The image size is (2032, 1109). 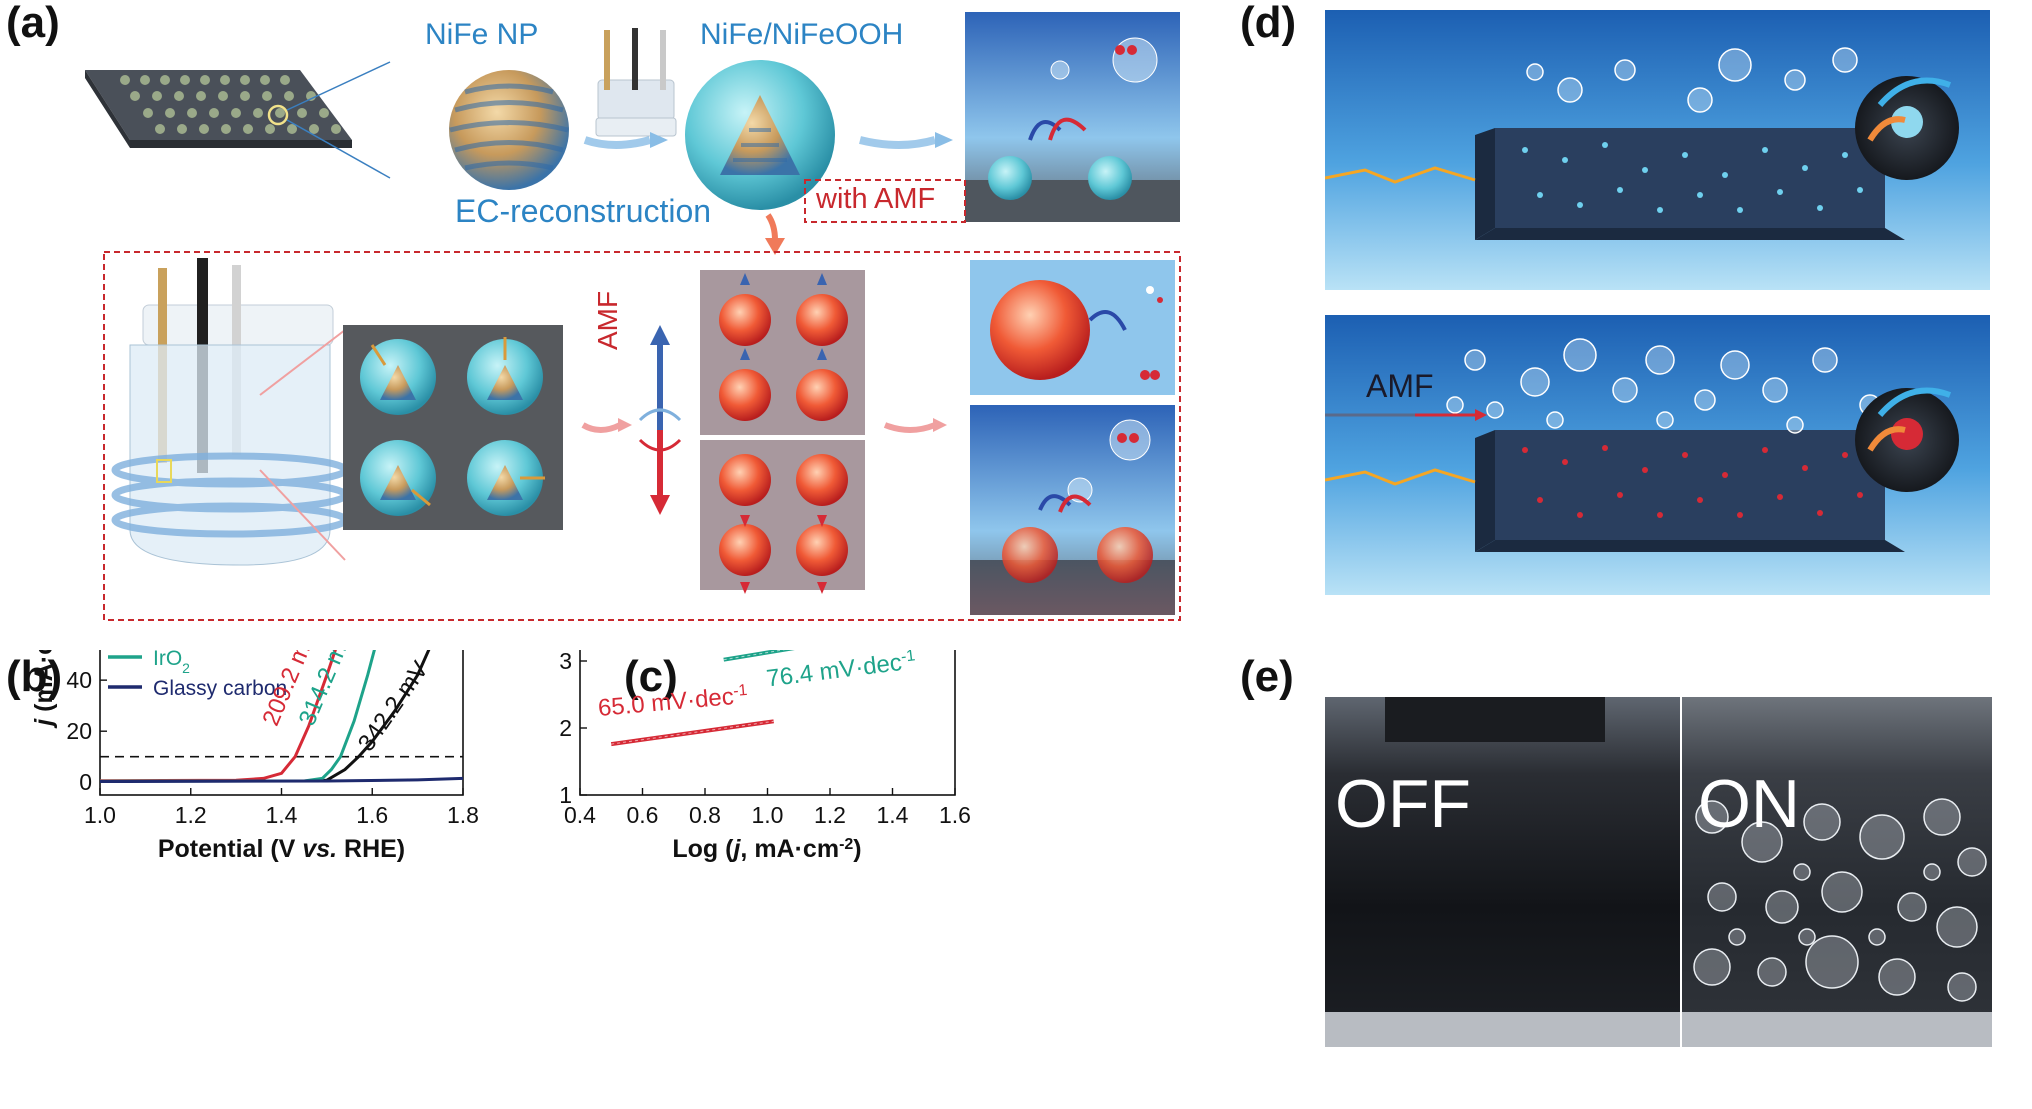 I want to click on panel-label-c: (c), so click(x=651, y=676).